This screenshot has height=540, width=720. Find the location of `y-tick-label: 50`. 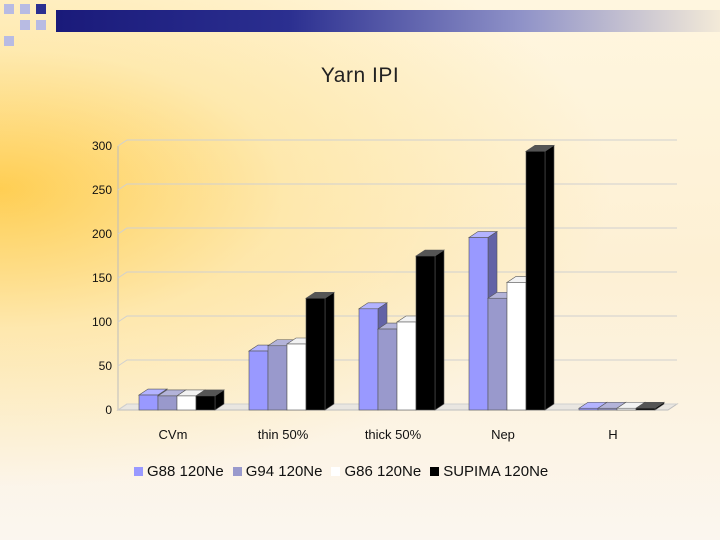

y-tick-label: 50 is located at coordinates (106, 366).